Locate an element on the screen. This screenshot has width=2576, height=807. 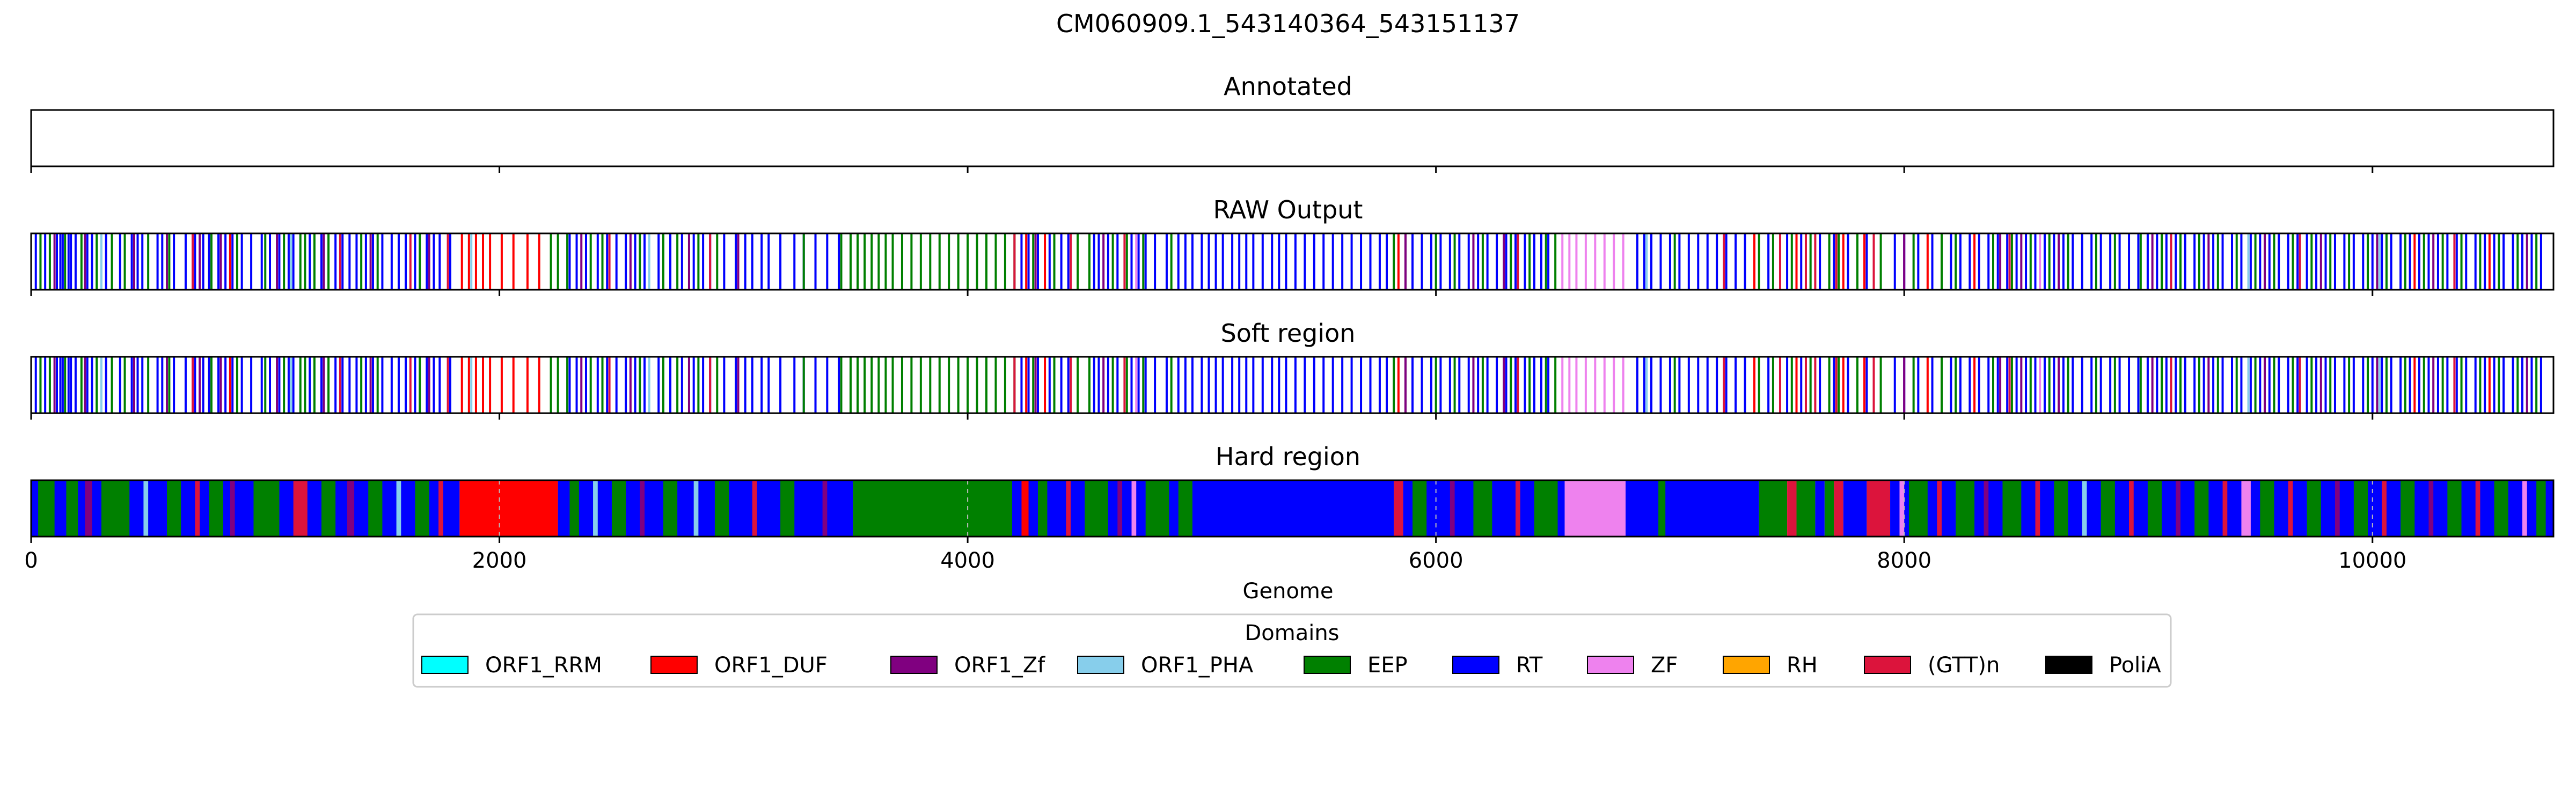
track-annotated: Annotated is located at coordinates (1292, 122).